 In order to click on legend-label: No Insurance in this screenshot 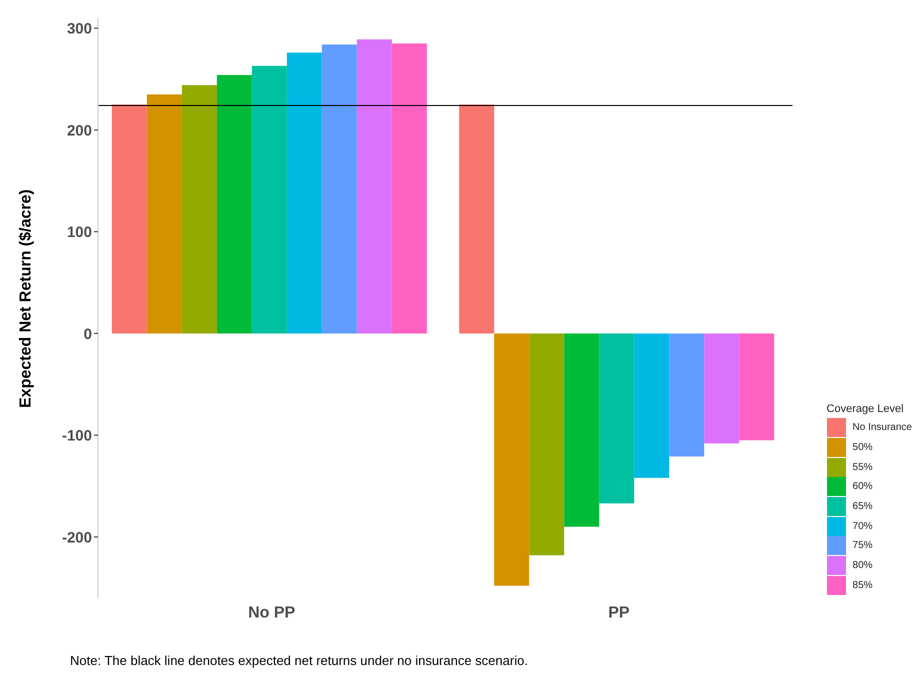, I will do `click(882, 428)`.